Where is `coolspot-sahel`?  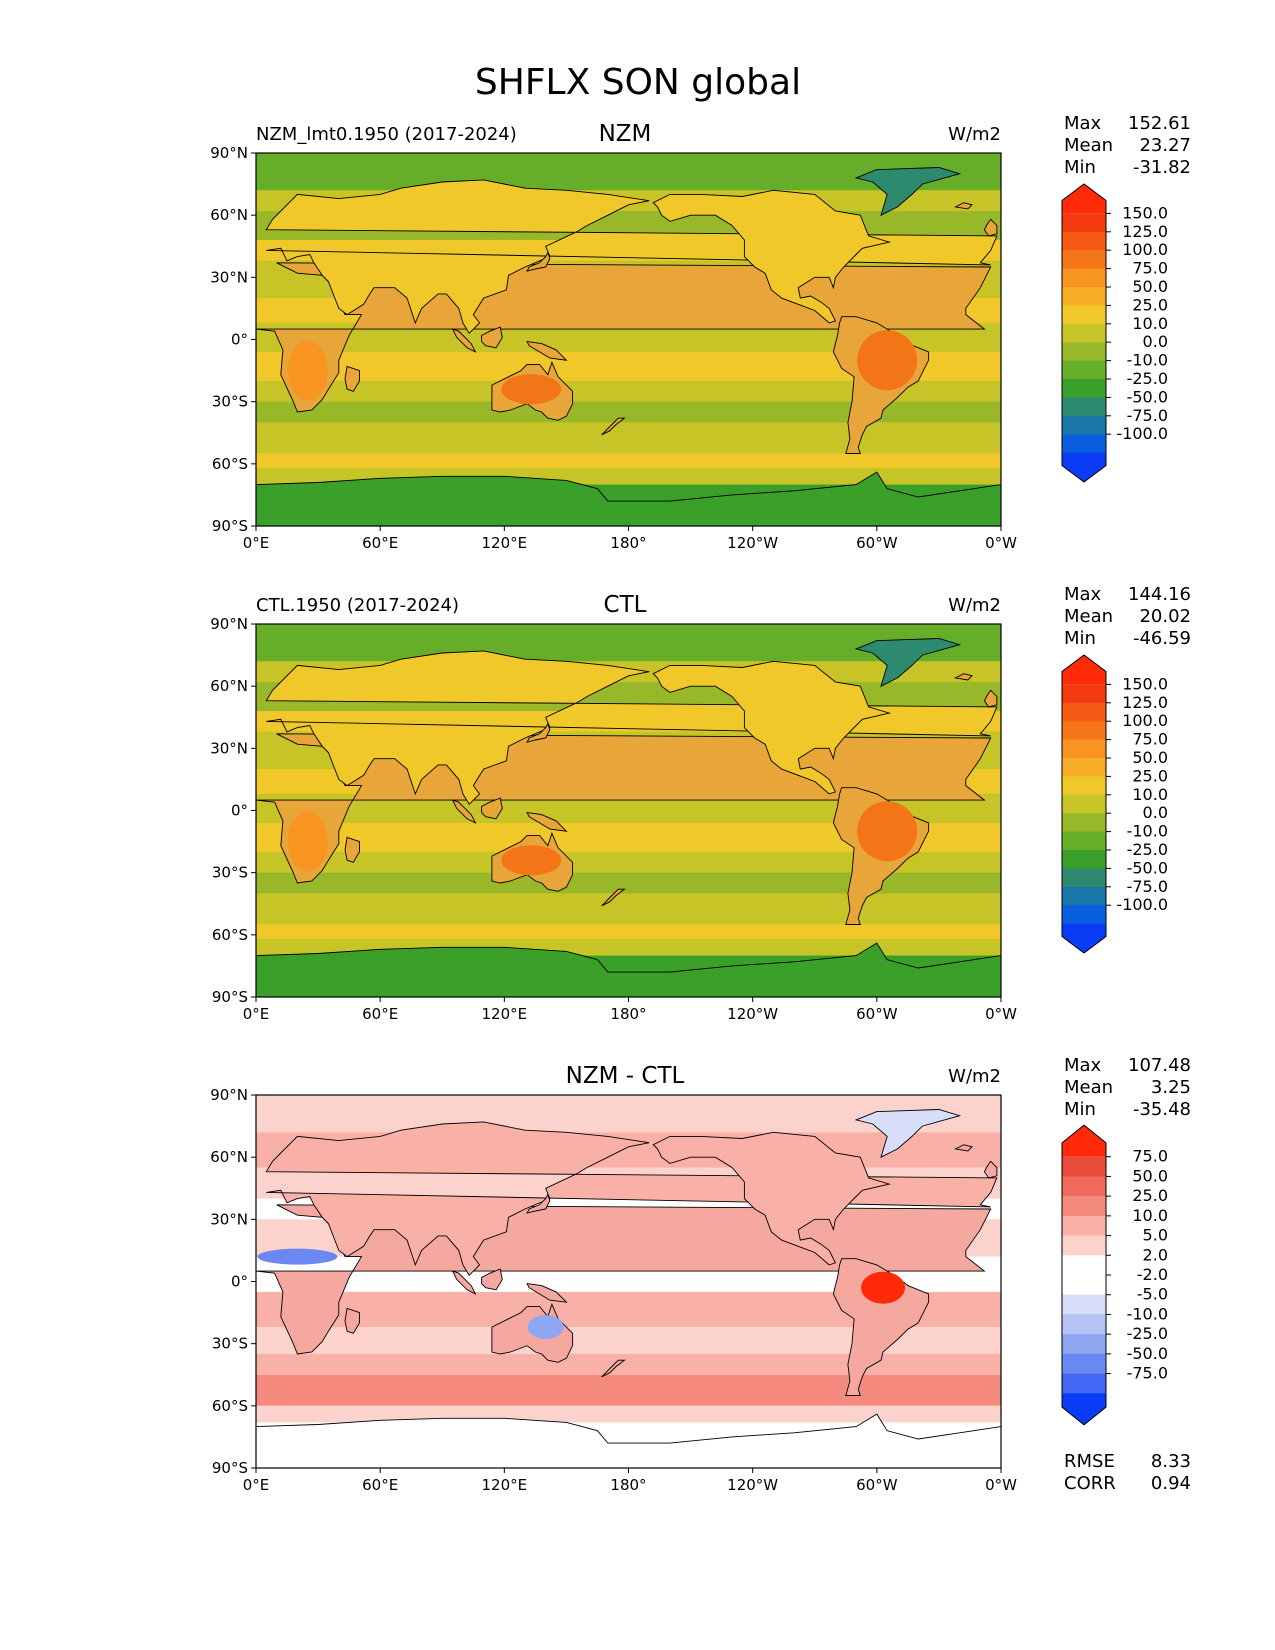 coolspot-sahel is located at coordinates (297, 1256).